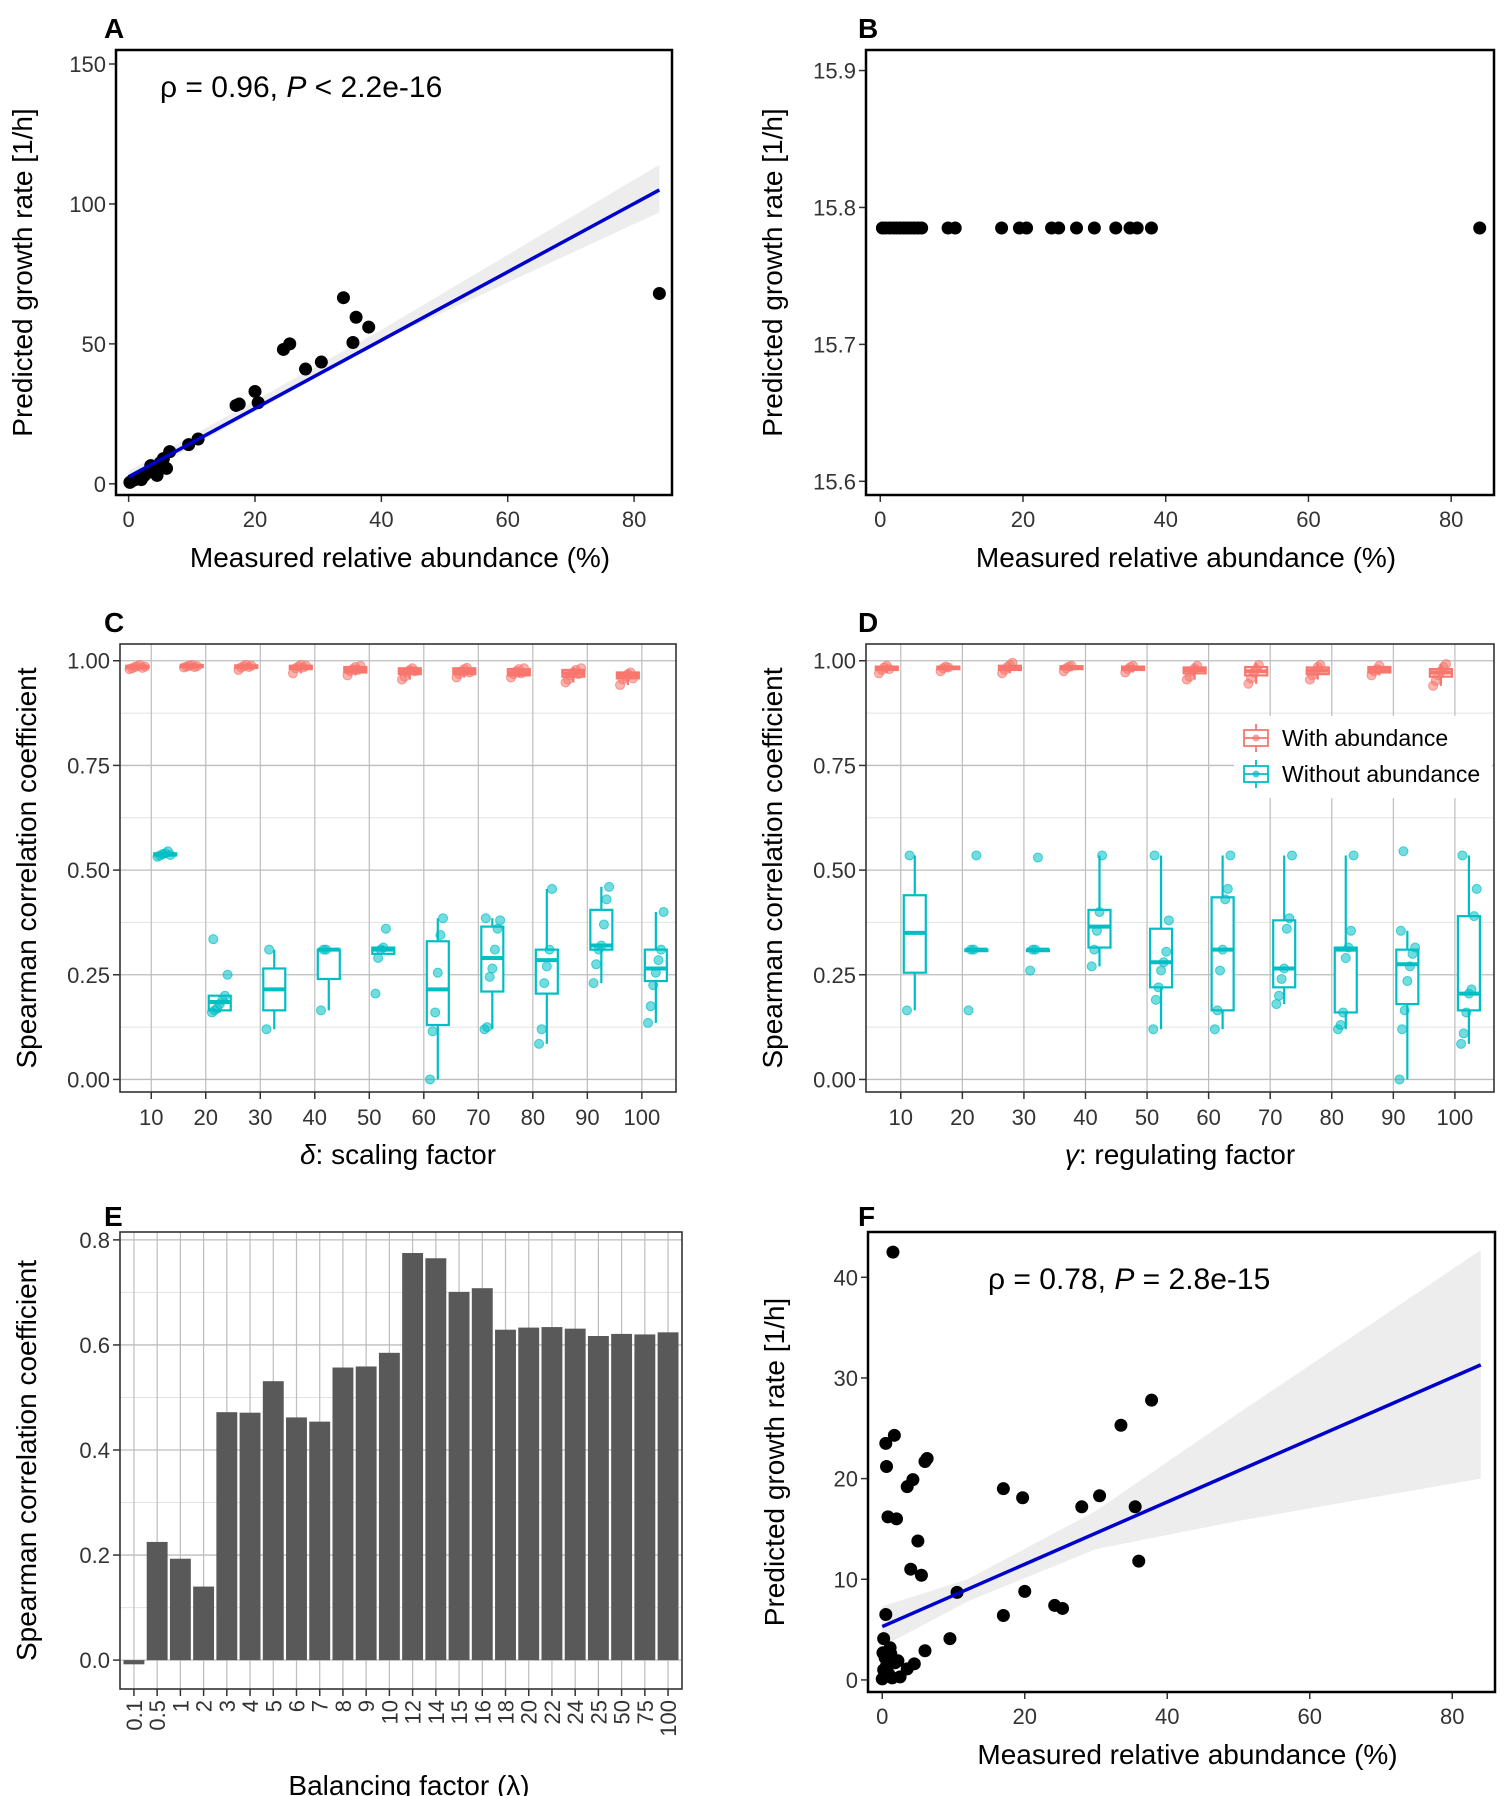 The width and height of the screenshot is (1504, 1796). Describe the element at coordinates (834, 765) in the screenshot. I see `y-tick-label: 0.75` at that location.